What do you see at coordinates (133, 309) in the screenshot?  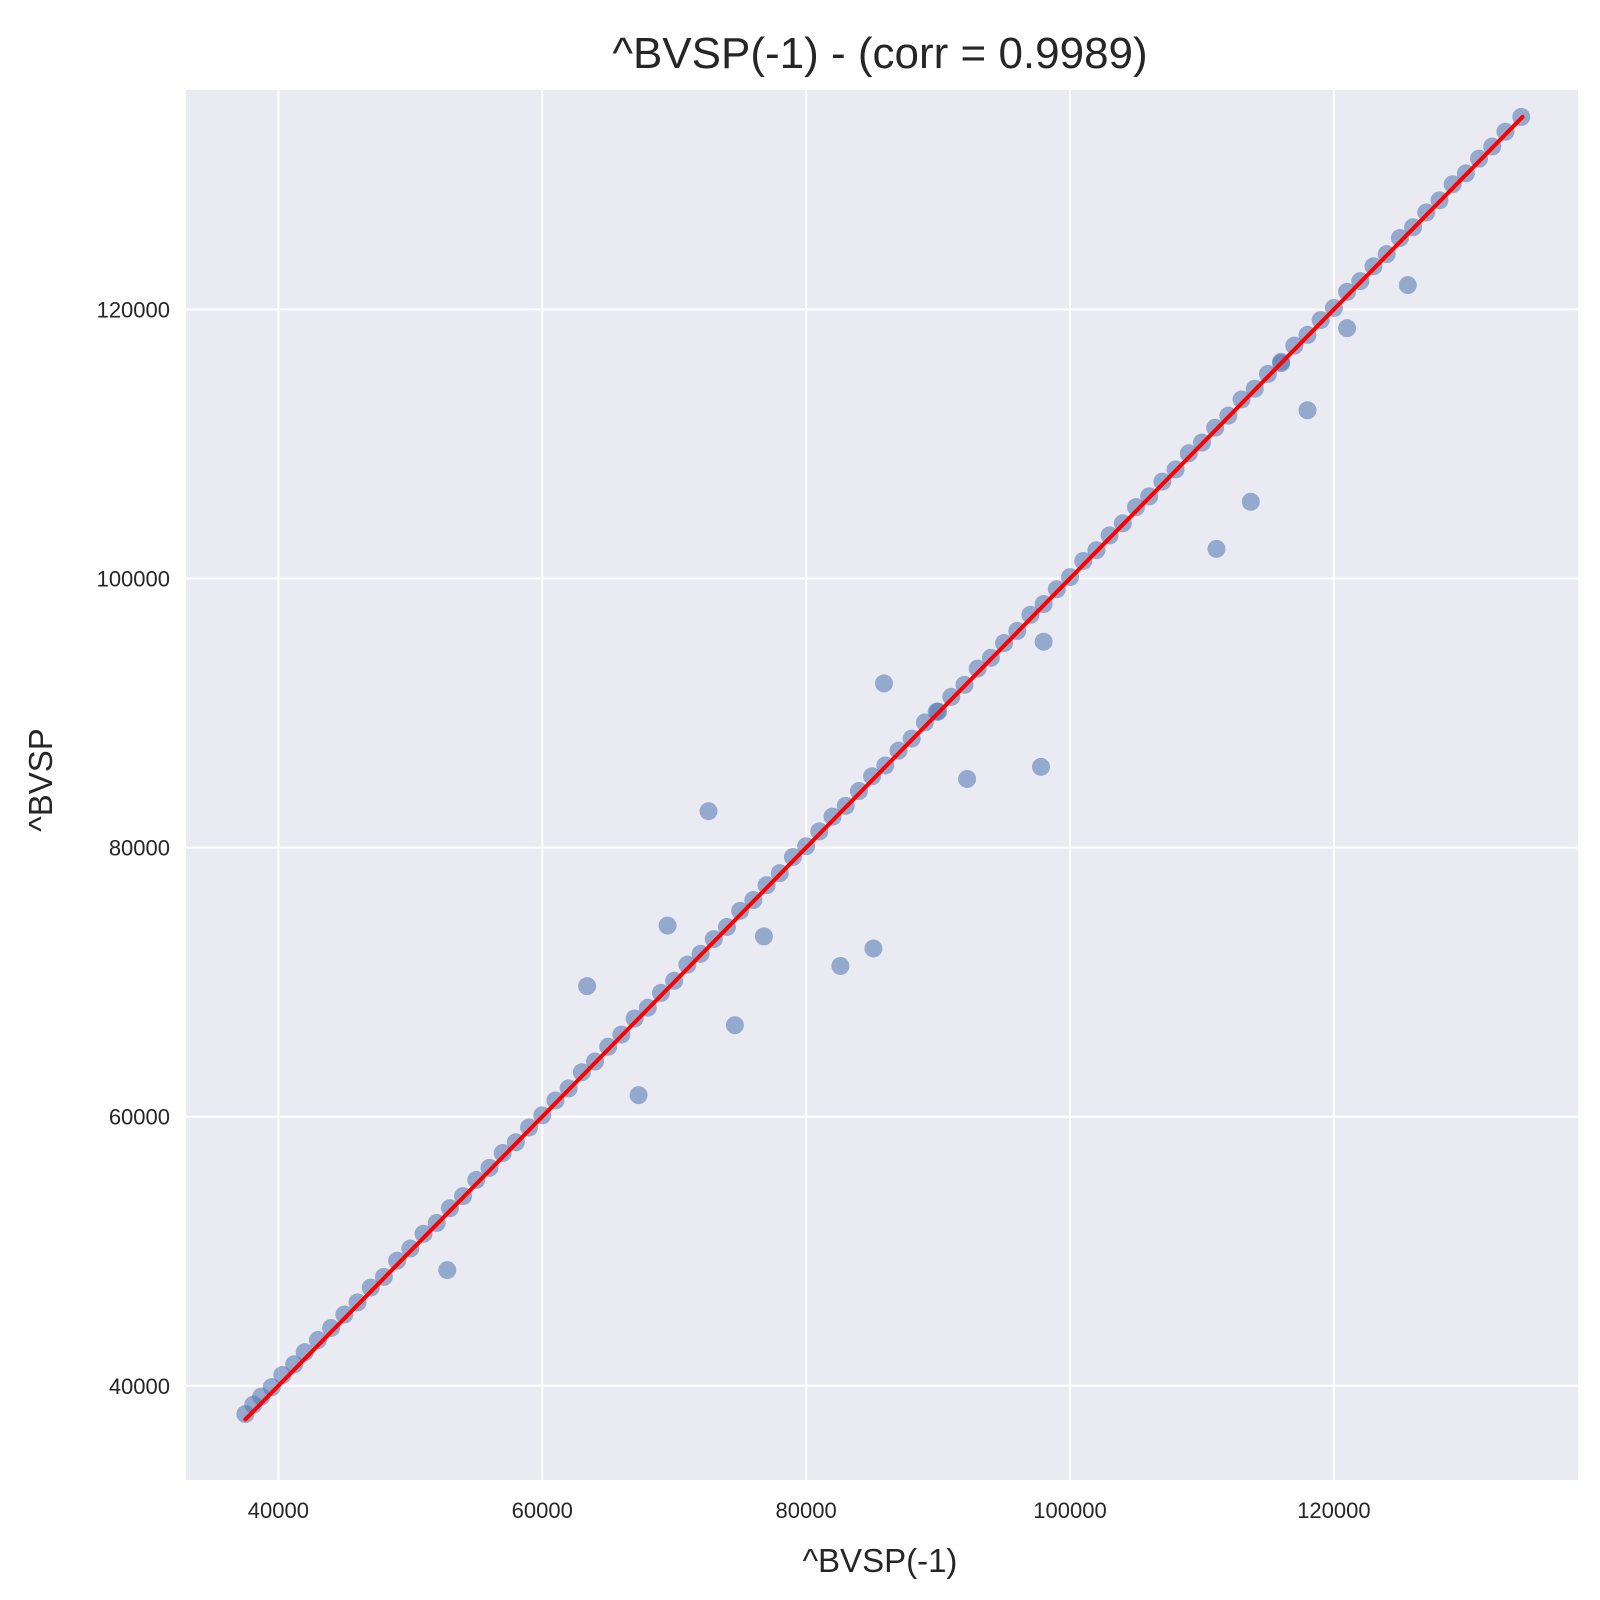 I see `y-tick-label: 120000` at bounding box center [133, 309].